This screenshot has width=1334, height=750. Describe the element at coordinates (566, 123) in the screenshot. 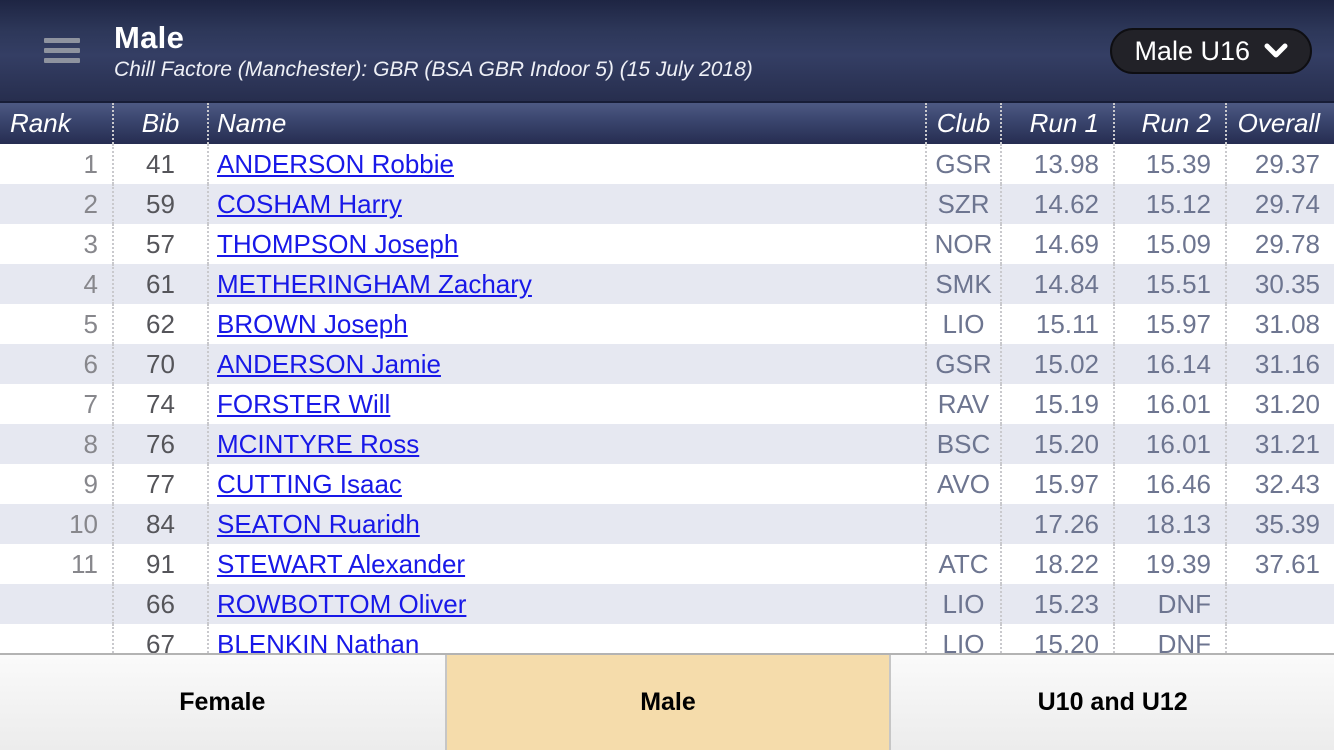

I see `column-header-name: Name` at that location.